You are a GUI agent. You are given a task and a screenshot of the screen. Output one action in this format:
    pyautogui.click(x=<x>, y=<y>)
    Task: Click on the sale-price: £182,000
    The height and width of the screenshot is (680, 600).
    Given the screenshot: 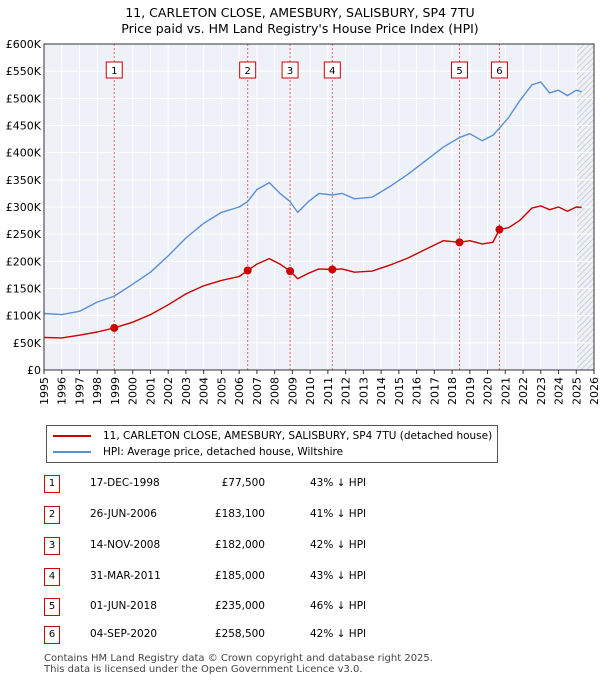 What is the action you would take?
    pyautogui.click(x=239, y=545)
    